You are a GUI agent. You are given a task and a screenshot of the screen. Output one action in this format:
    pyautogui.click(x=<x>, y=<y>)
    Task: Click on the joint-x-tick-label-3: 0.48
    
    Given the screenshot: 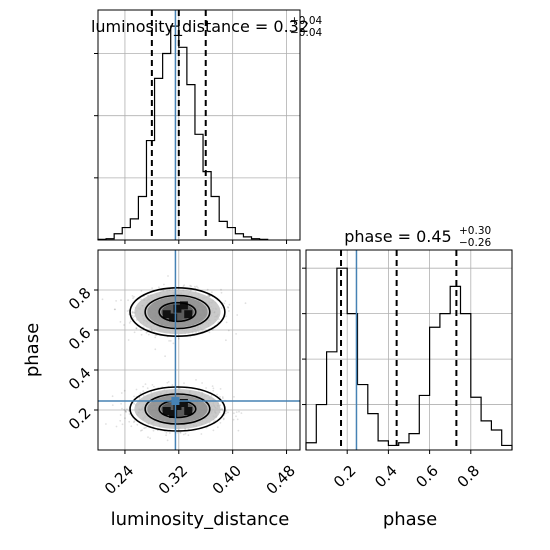 What is the action you would take?
    pyautogui.click(x=281, y=480)
    